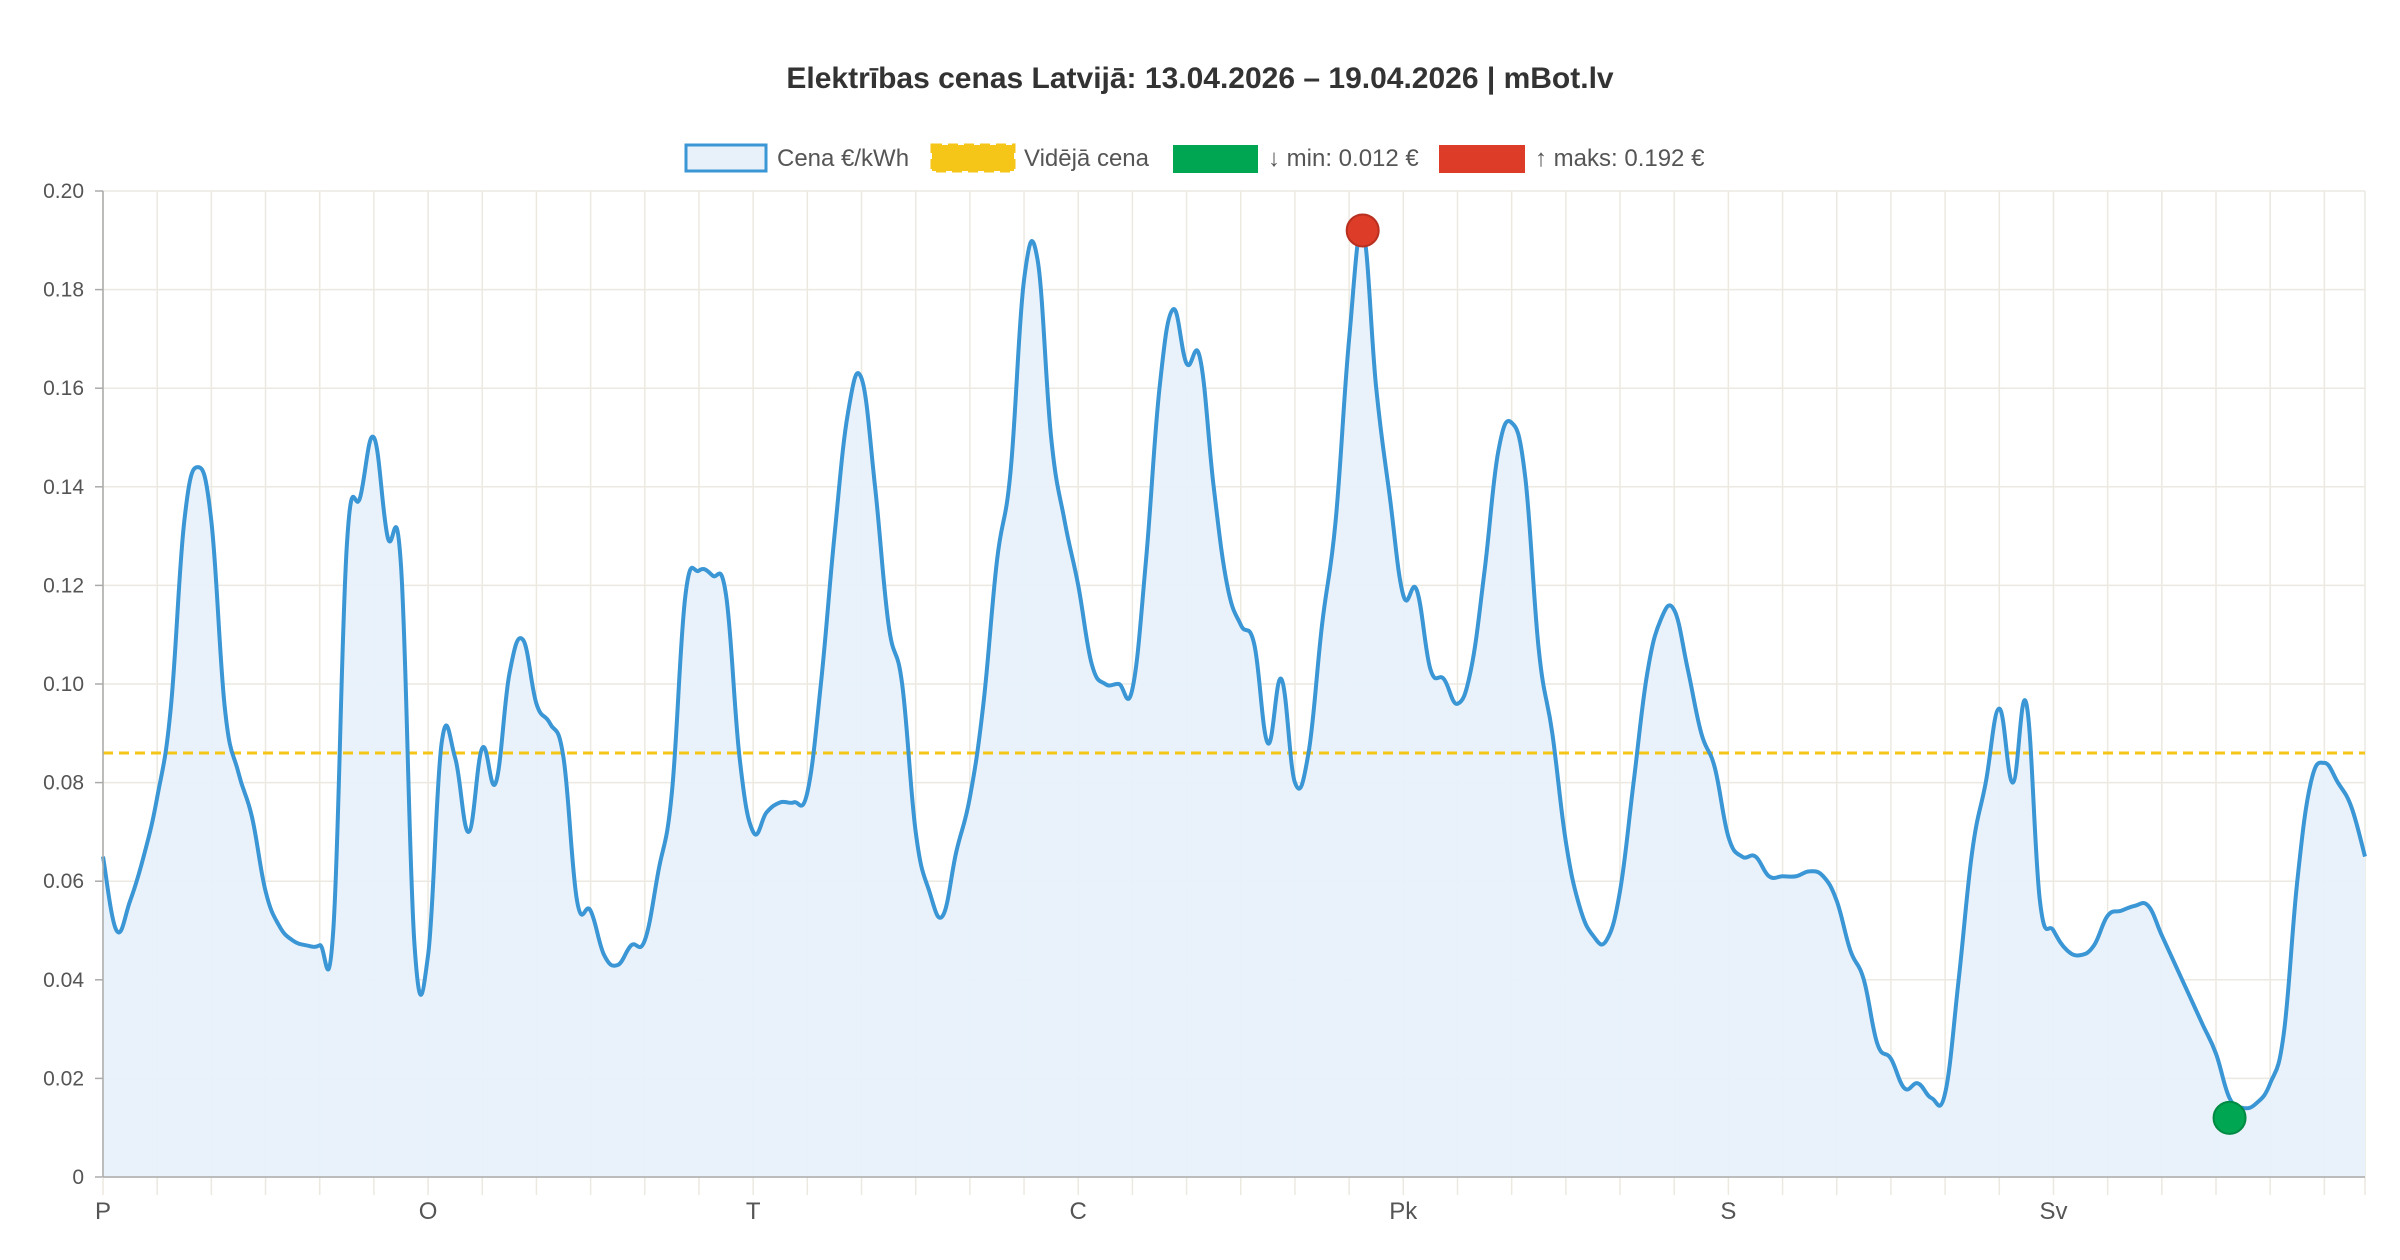  What do you see at coordinates (1296, 159) in the screenshot?
I see `legend-item-min: ↓ min: 0.012 €` at bounding box center [1296, 159].